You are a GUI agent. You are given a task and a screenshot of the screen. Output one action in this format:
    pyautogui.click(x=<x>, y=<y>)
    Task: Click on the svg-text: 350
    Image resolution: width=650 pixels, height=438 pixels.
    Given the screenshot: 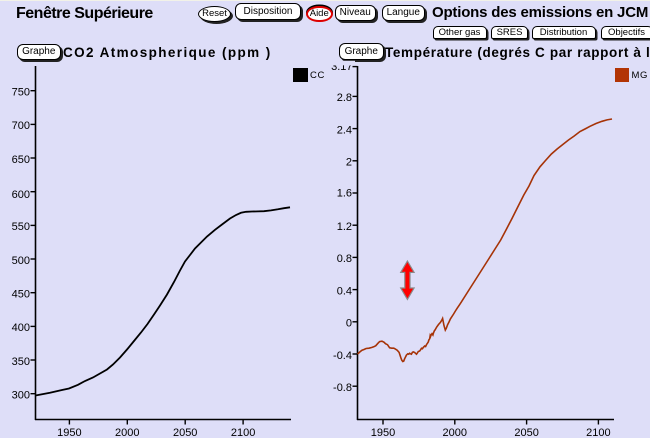 What is the action you would take?
    pyautogui.click(x=21, y=362)
    